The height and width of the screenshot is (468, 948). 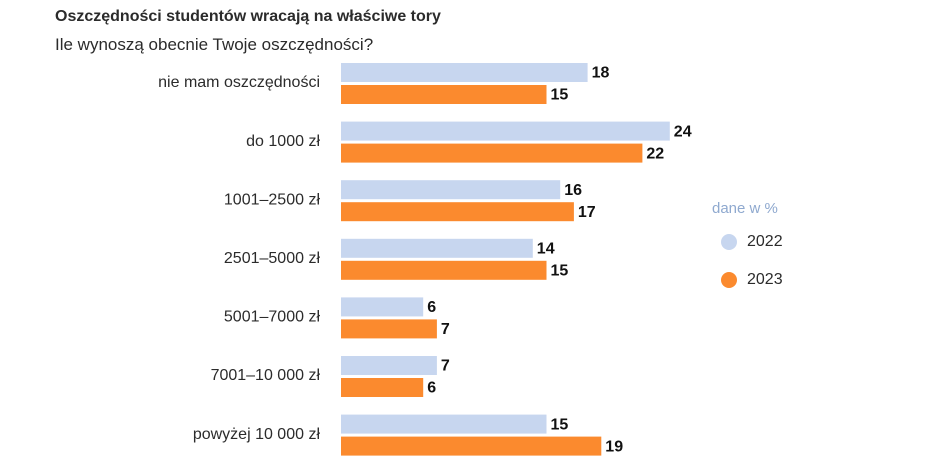 I want to click on value-label-2022: 16, so click(x=573, y=190).